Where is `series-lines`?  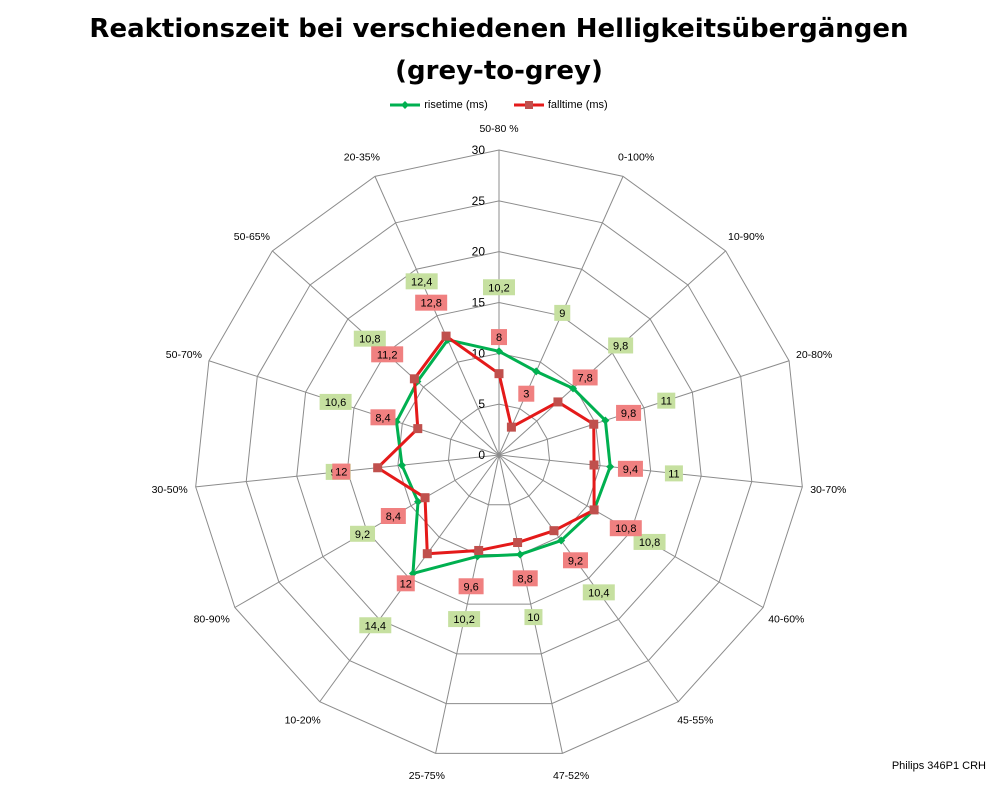
series-lines is located at coordinates (494, 454).